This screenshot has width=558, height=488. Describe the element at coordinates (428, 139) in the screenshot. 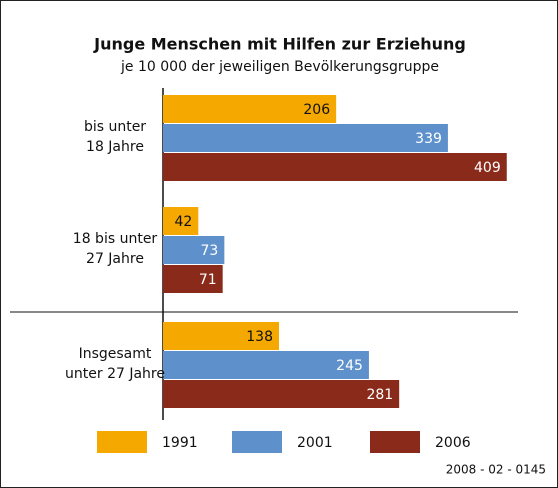

I see `value-label: 339` at that location.